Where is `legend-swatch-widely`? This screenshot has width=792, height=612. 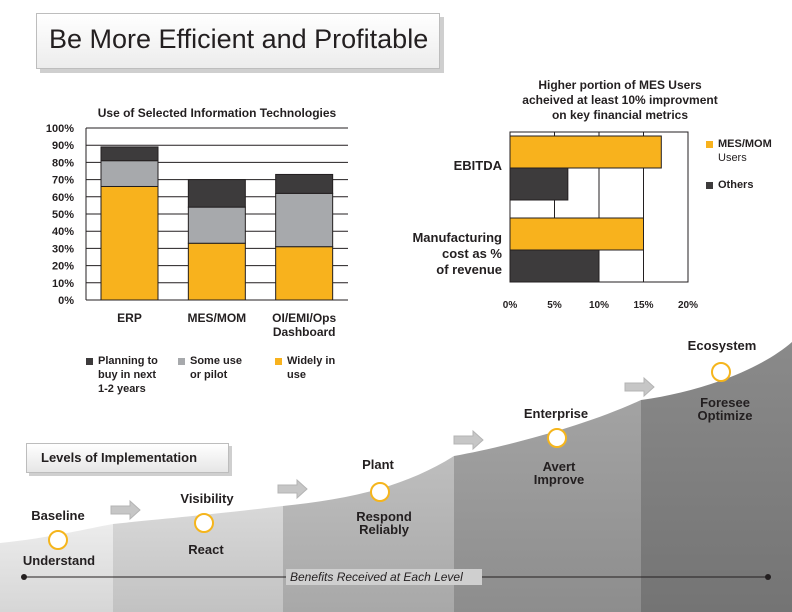
legend-swatch-widely is located at coordinates (278, 361).